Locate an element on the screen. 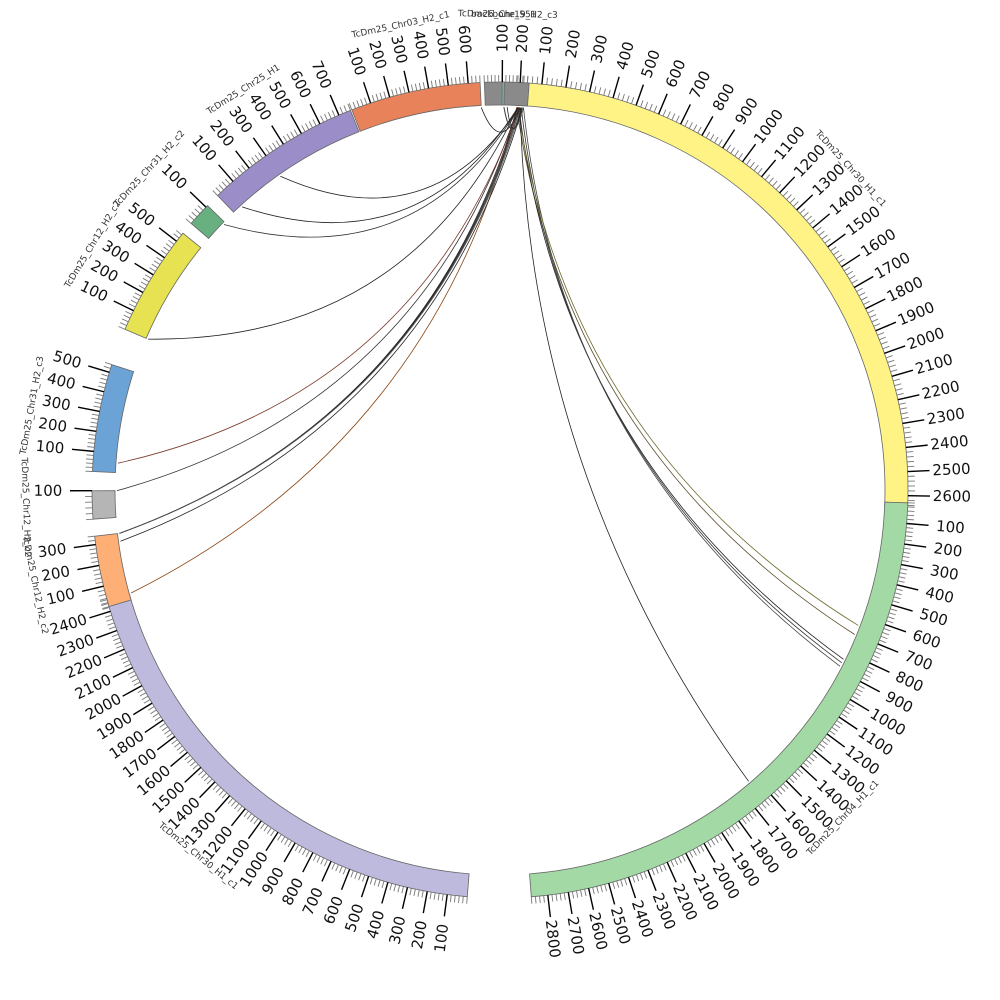  tick-label: 2400 is located at coordinates (950, 443).